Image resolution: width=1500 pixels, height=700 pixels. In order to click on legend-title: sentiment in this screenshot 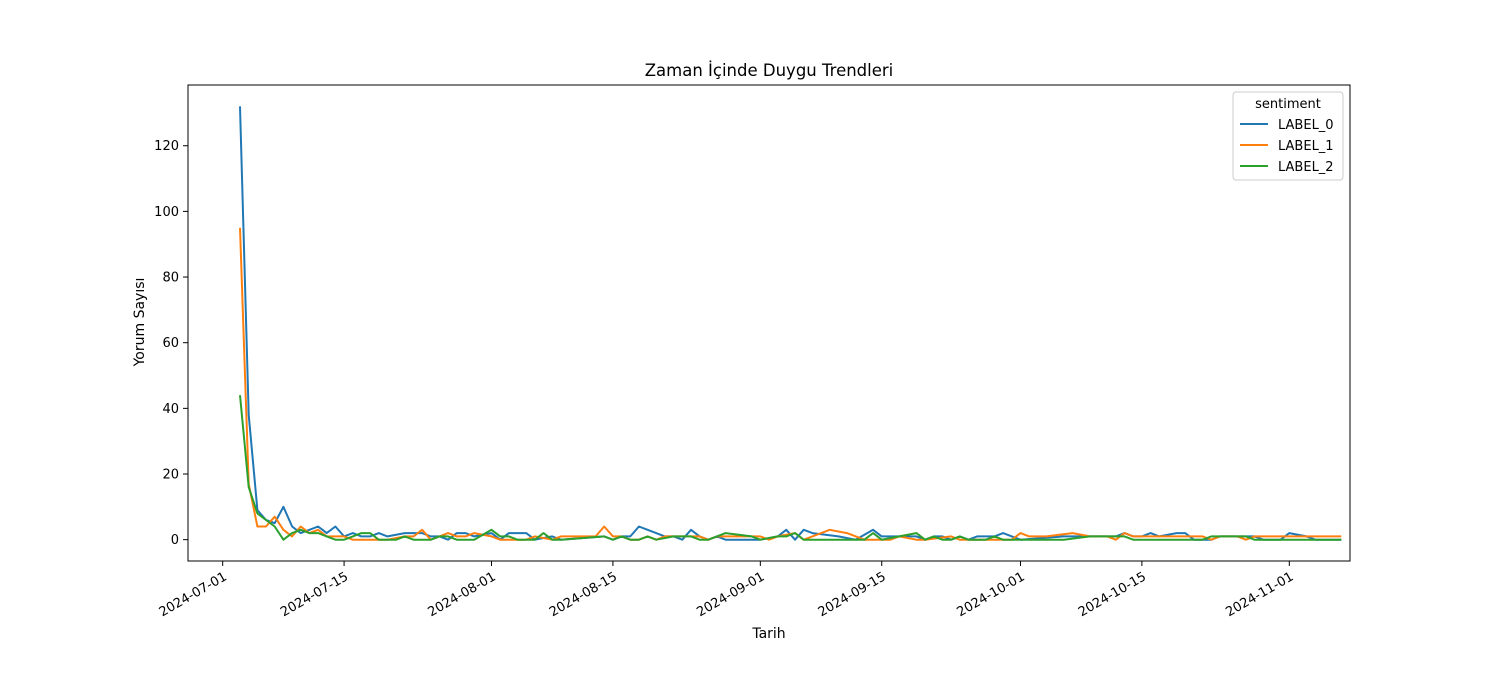, I will do `click(1288, 104)`.